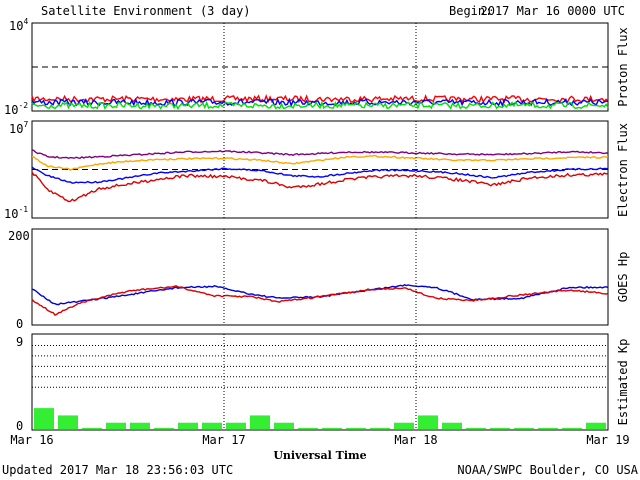  Describe the element at coordinates (320, 102) in the screenshot. I see `proton-blue-series` at that location.